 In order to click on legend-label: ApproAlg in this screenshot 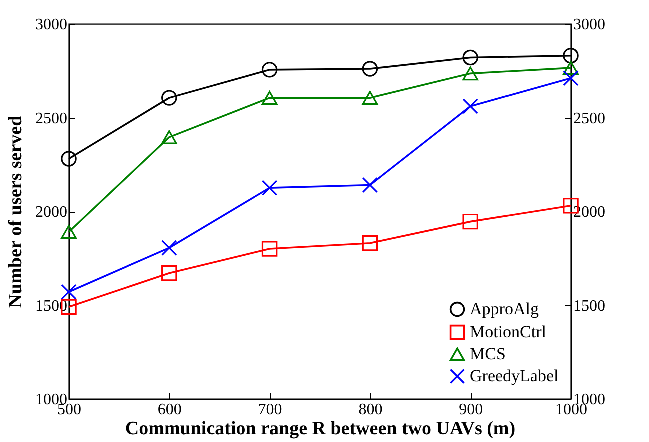, I will do `click(505, 309)`.